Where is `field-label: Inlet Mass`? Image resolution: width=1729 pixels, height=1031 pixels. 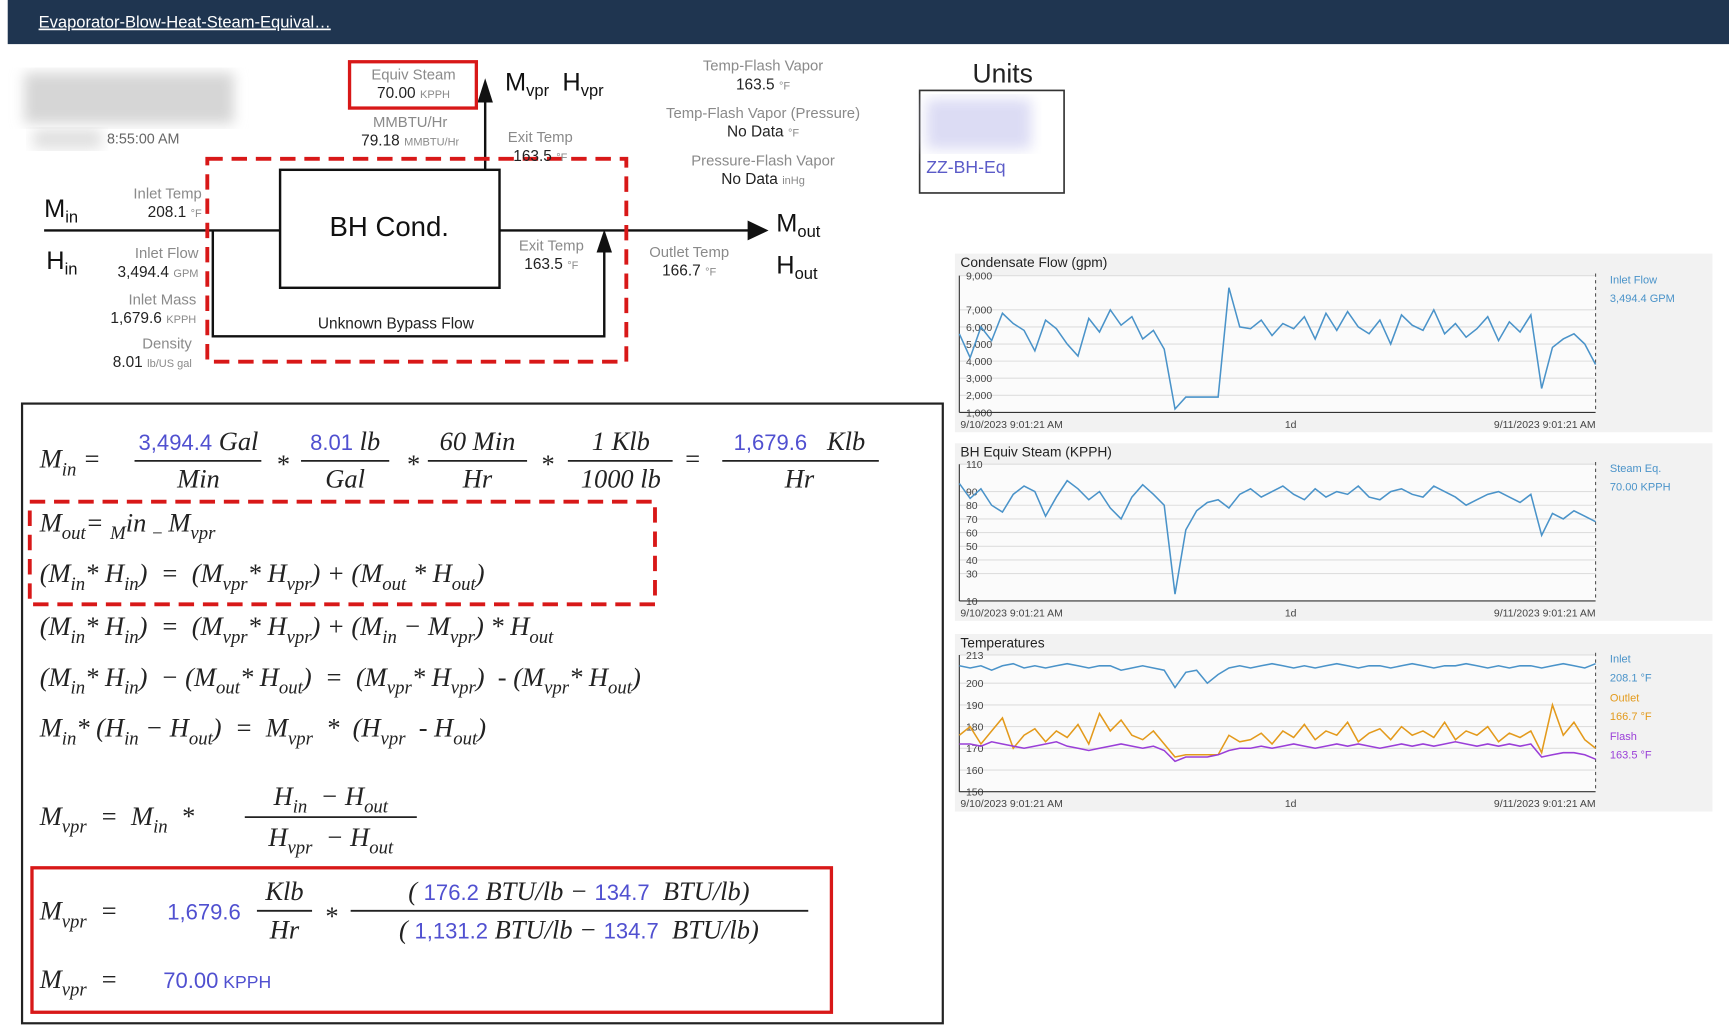
field-label: Inlet Mass is located at coordinates (162, 300).